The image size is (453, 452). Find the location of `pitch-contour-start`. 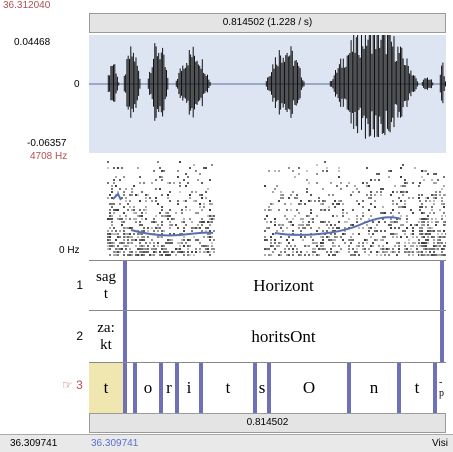

pitch-contour-start is located at coordinates (117, 196).